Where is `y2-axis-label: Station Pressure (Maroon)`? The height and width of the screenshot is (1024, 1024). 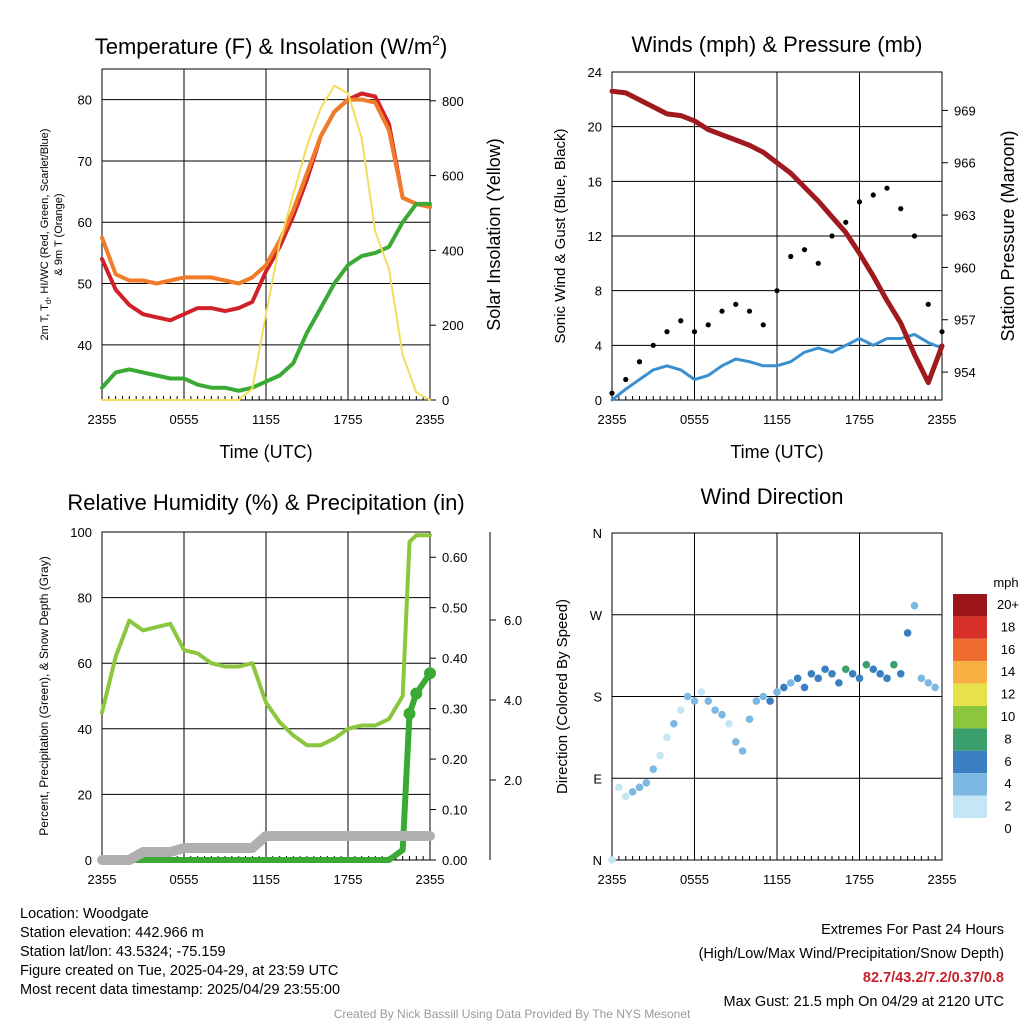 y2-axis-label: Station Pressure (Maroon) is located at coordinates (1008, 235).